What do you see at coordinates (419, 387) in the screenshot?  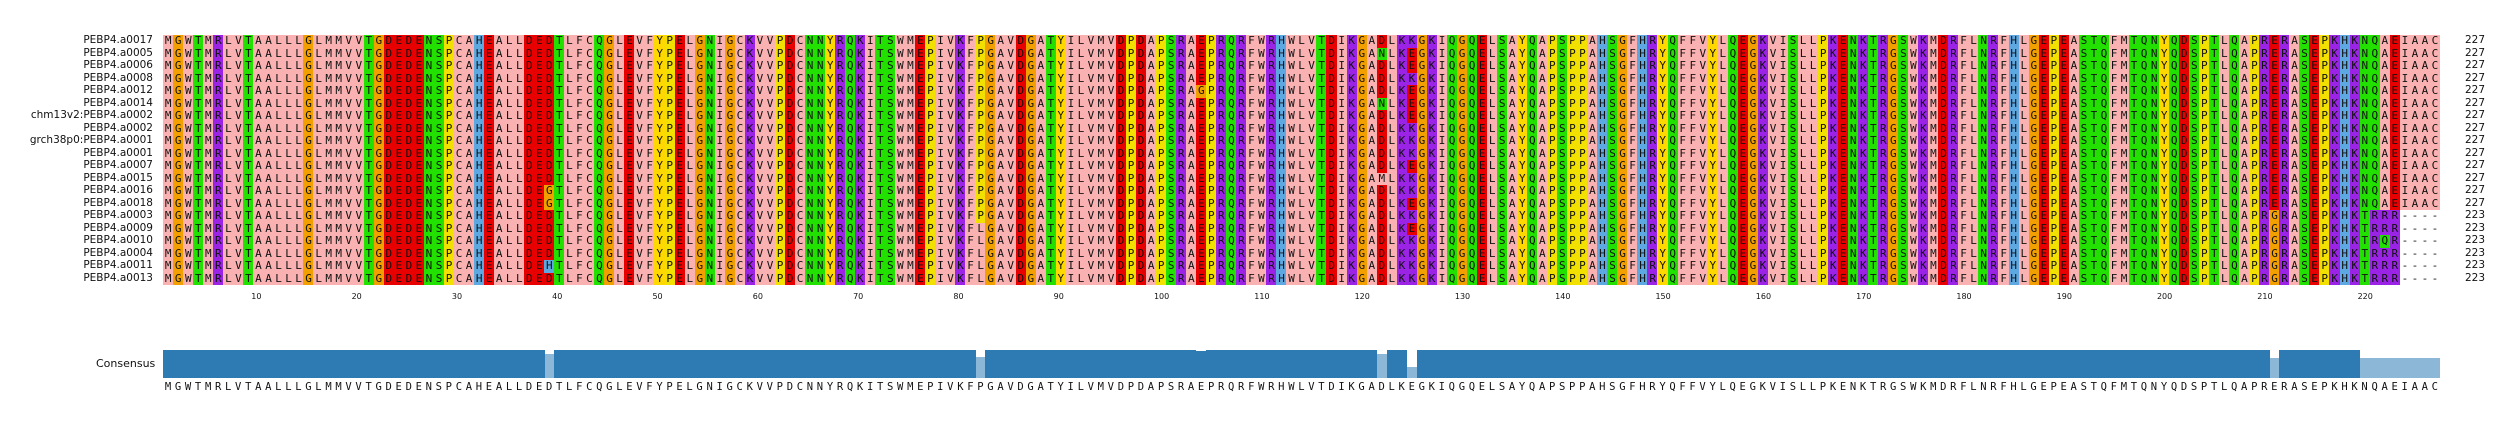 I see `consensus-residue: E` at bounding box center [419, 387].